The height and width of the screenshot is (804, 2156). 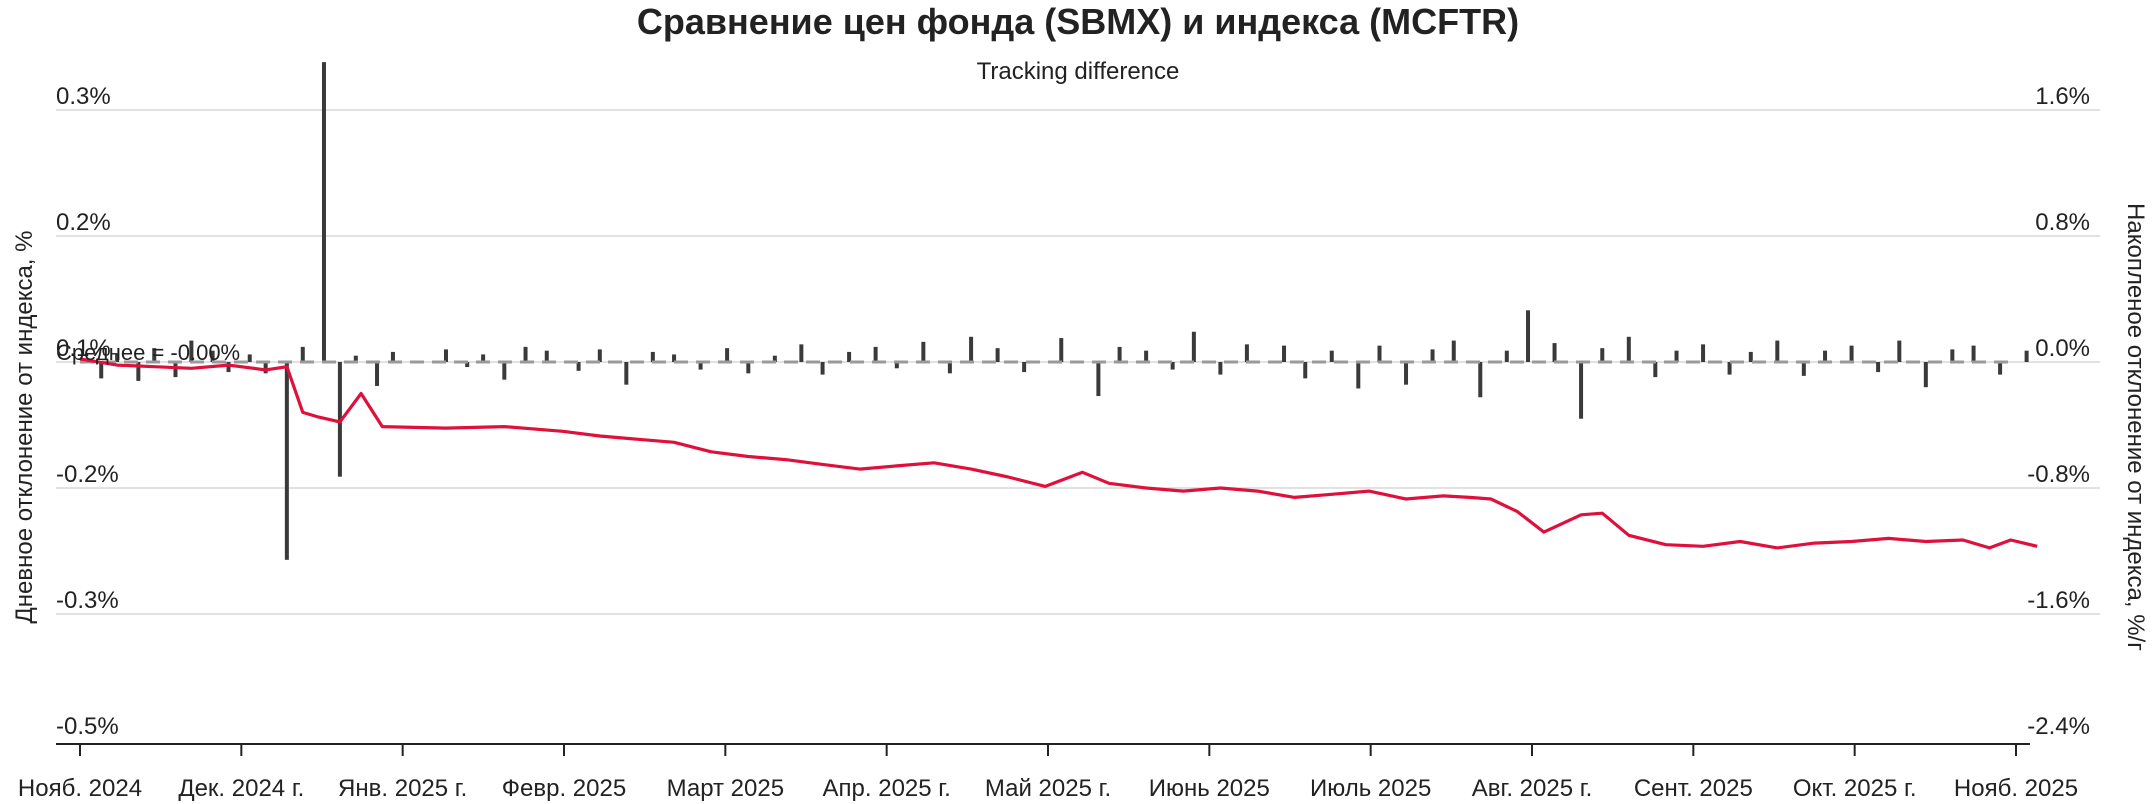 What do you see at coordinates (2016, 788) in the screenshot?
I see `x-tick-label: Нояб. 2025` at bounding box center [2016, 788].